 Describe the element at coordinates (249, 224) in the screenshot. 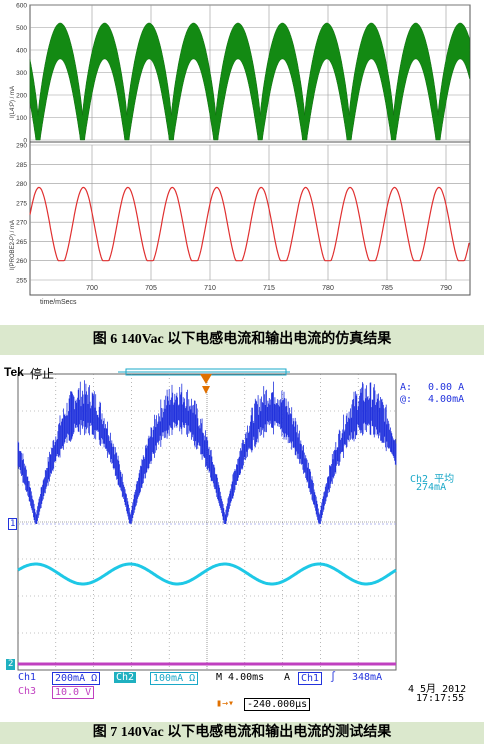

I see `sim-output-current-line` at that location.